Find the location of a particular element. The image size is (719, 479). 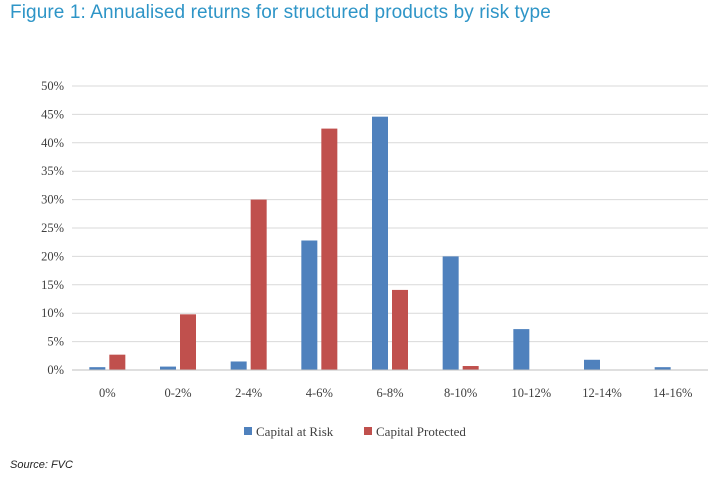

y-tick-label: 25% is located at coordinates (52, 228).